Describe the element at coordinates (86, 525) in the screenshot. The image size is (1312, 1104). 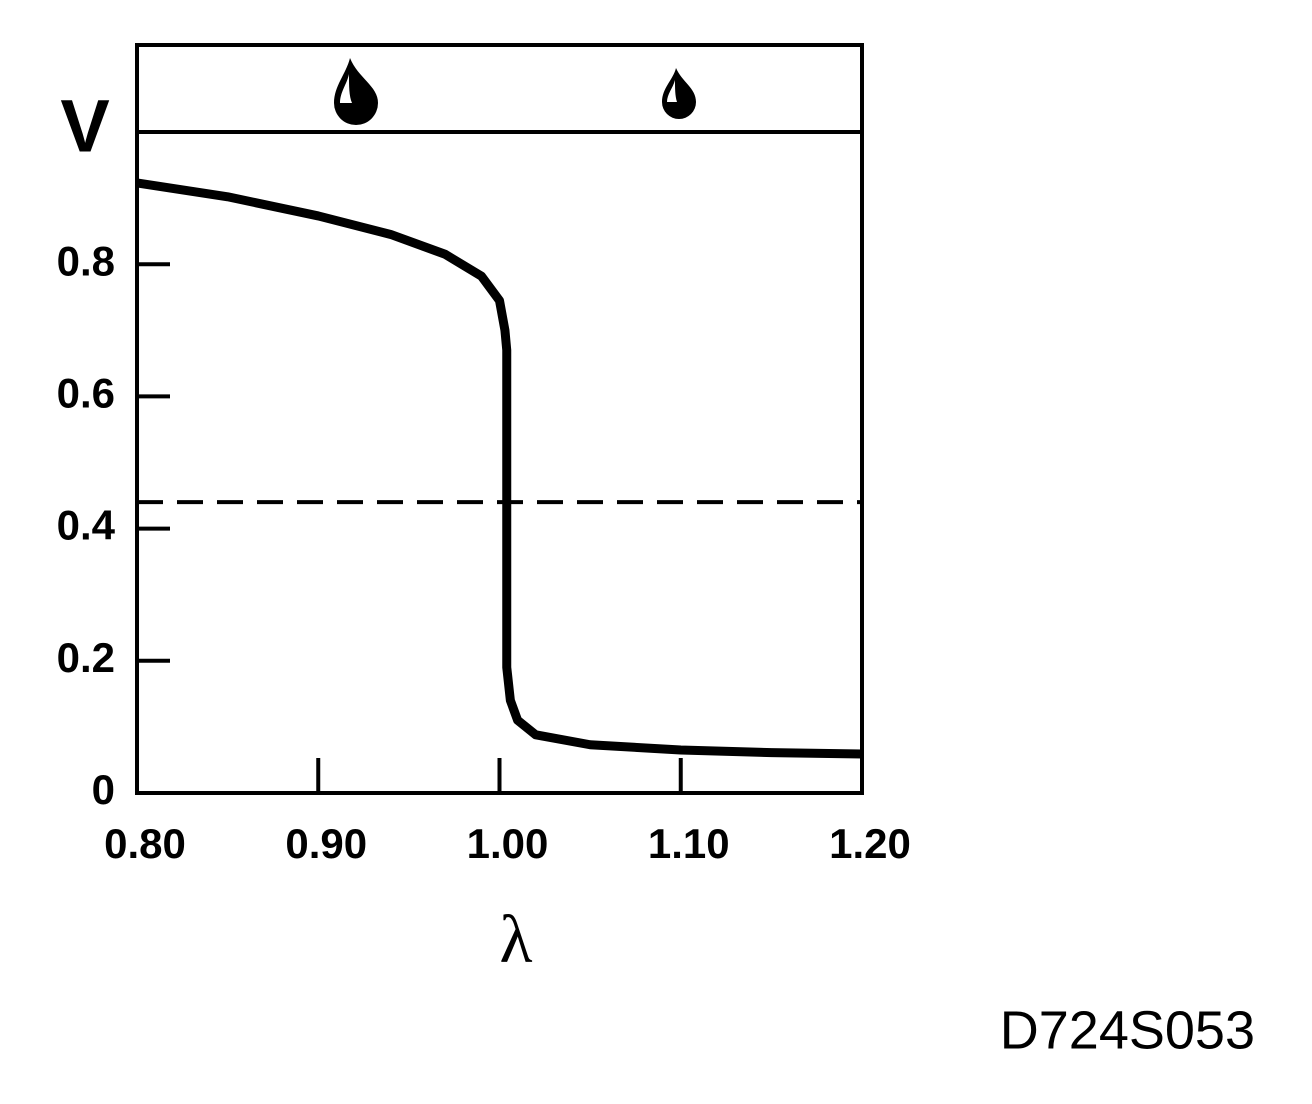
I see `y-tick-label: 0.4` at that location.